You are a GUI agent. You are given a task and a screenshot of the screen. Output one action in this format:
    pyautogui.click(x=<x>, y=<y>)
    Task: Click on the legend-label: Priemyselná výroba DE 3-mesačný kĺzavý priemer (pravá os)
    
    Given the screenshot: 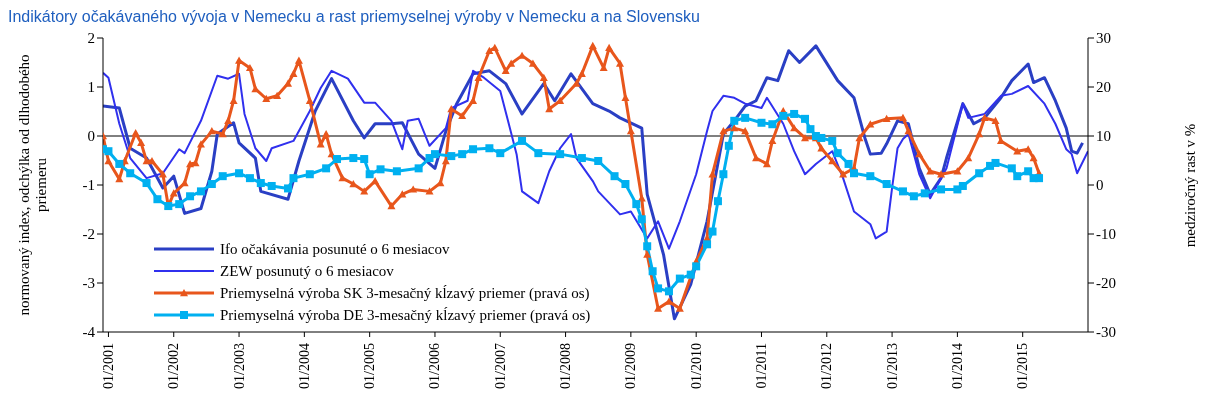 What is the action you would take?
    pyautogui.click(x=405, y=315)
    